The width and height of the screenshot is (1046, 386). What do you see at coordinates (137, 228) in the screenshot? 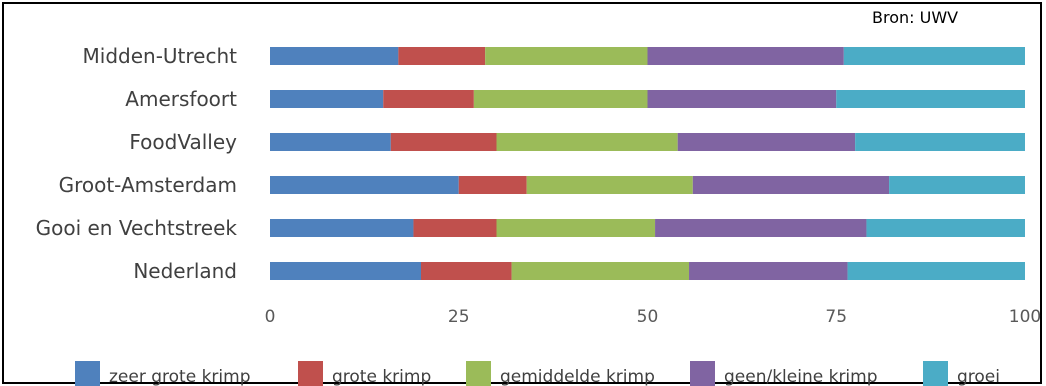
I see `category-label: Gooi en Vechtstreek` at bounding box center [137, 228].